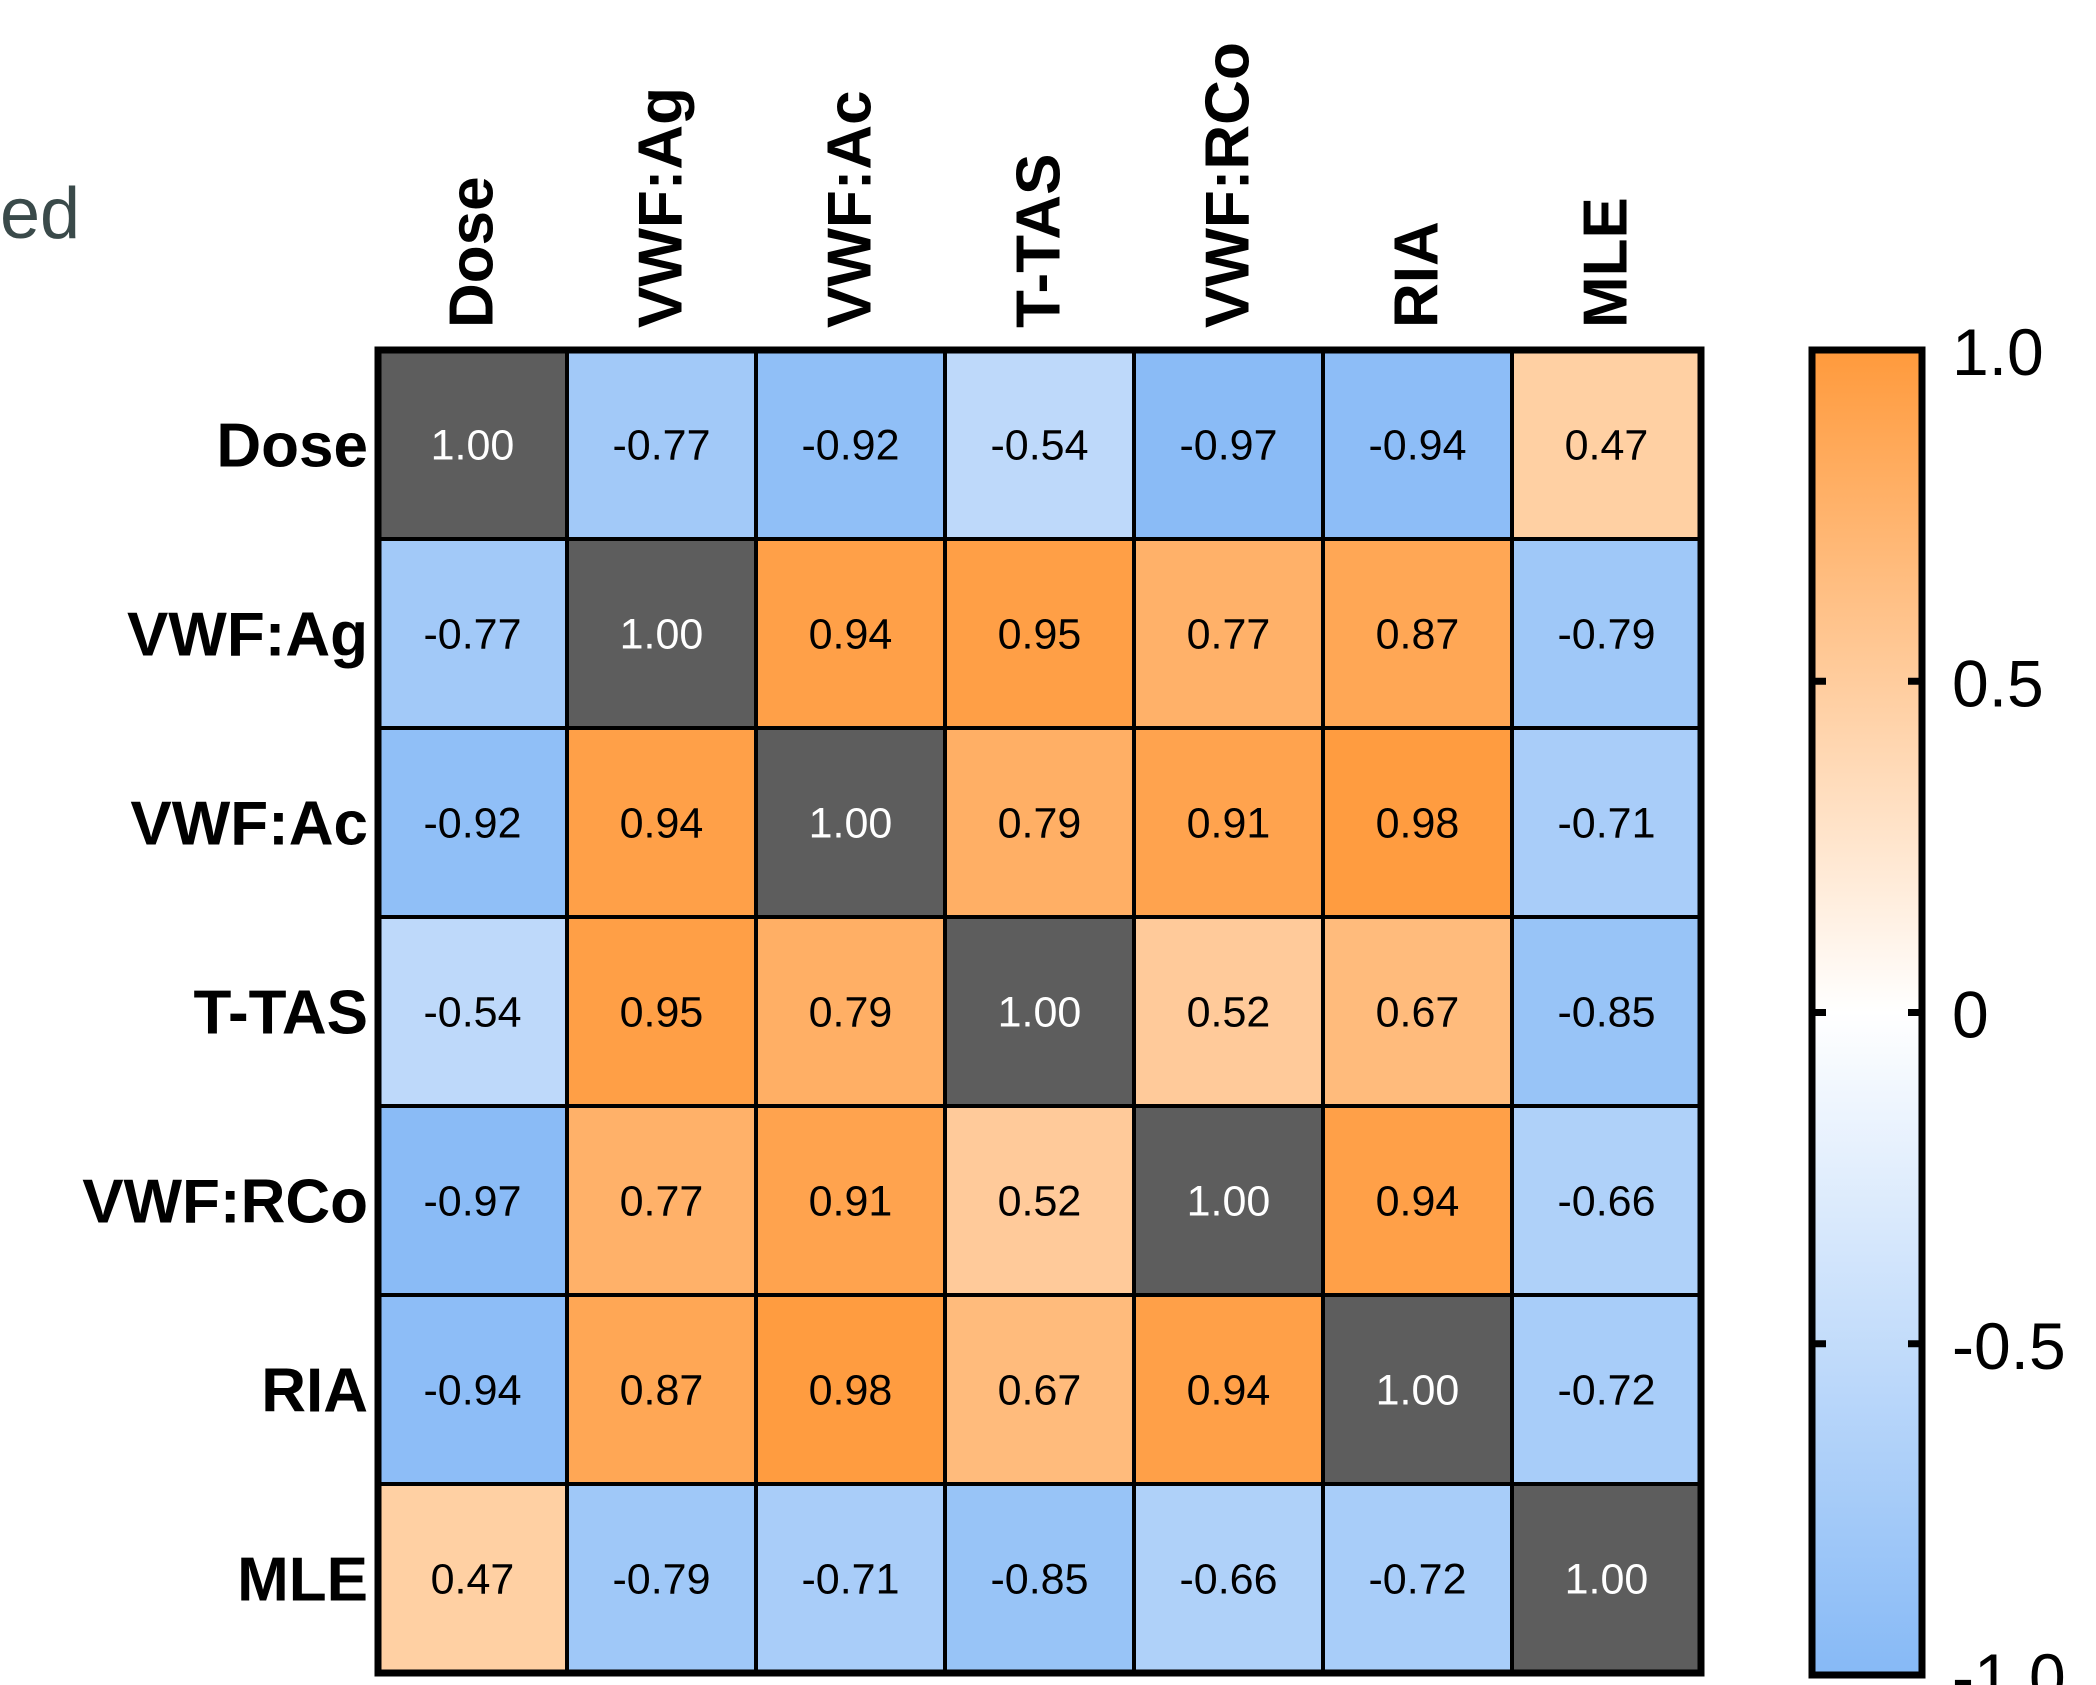 The height and width of the screenshot is (1685, 2096). Describe the element at coordinates (302, 1580) in the screenshot. I see `row-label: MLE` at that location.